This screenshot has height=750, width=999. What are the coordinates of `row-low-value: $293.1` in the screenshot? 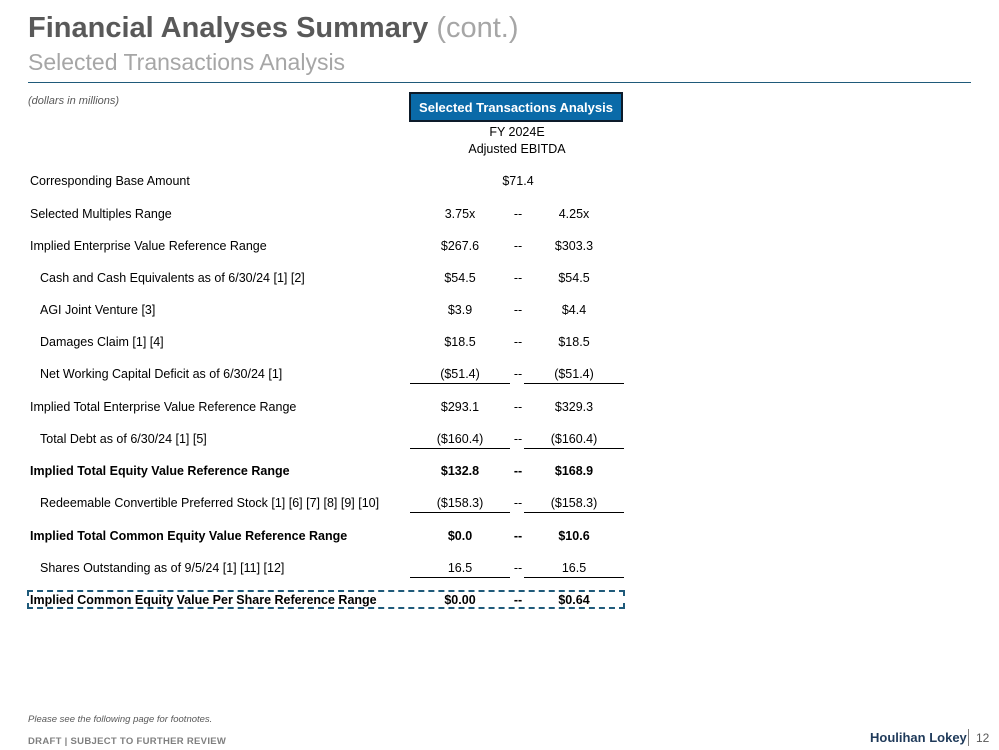 It's located at (460, 407).